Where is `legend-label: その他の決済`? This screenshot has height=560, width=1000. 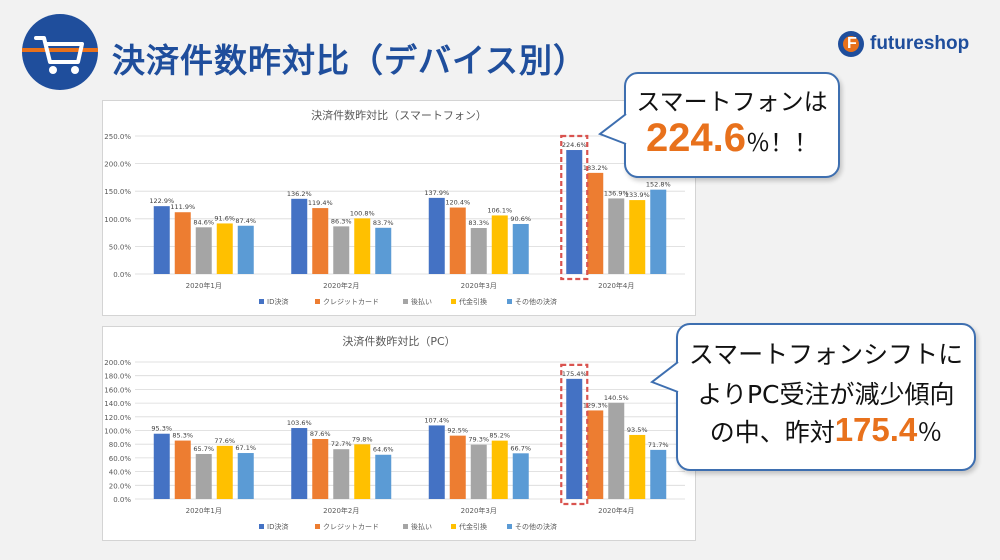 legend-label: その他の決済 is located at coordinates (536, 526).